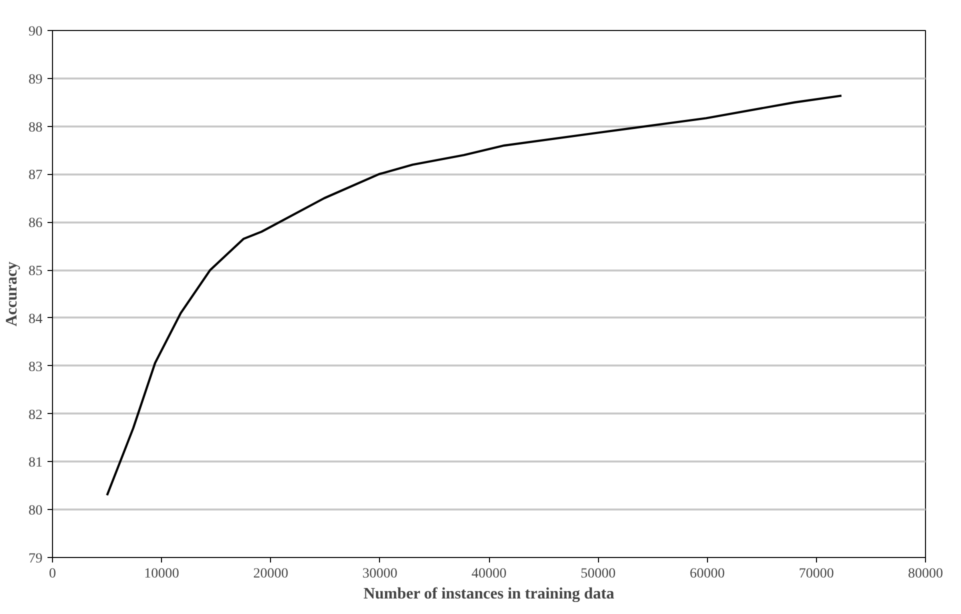 The image size is (961, 614). I want to click on x-tick-label: 70000, so click(816, 574).